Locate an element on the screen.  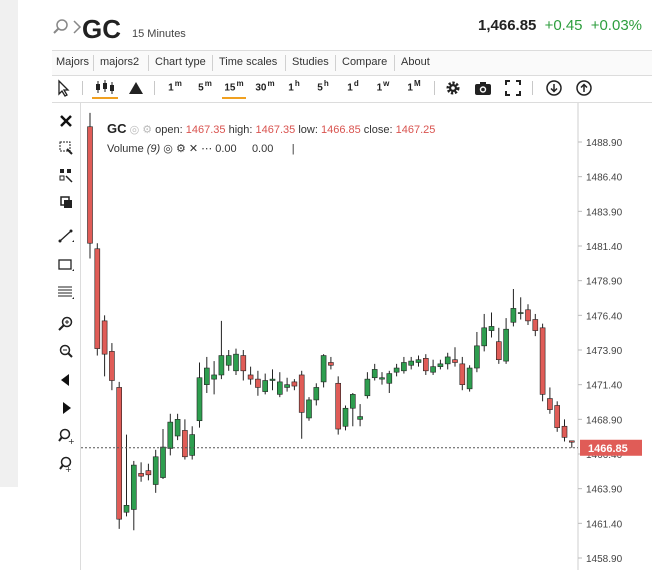
legend-symbol: GC is located at coordinates (117, 128).